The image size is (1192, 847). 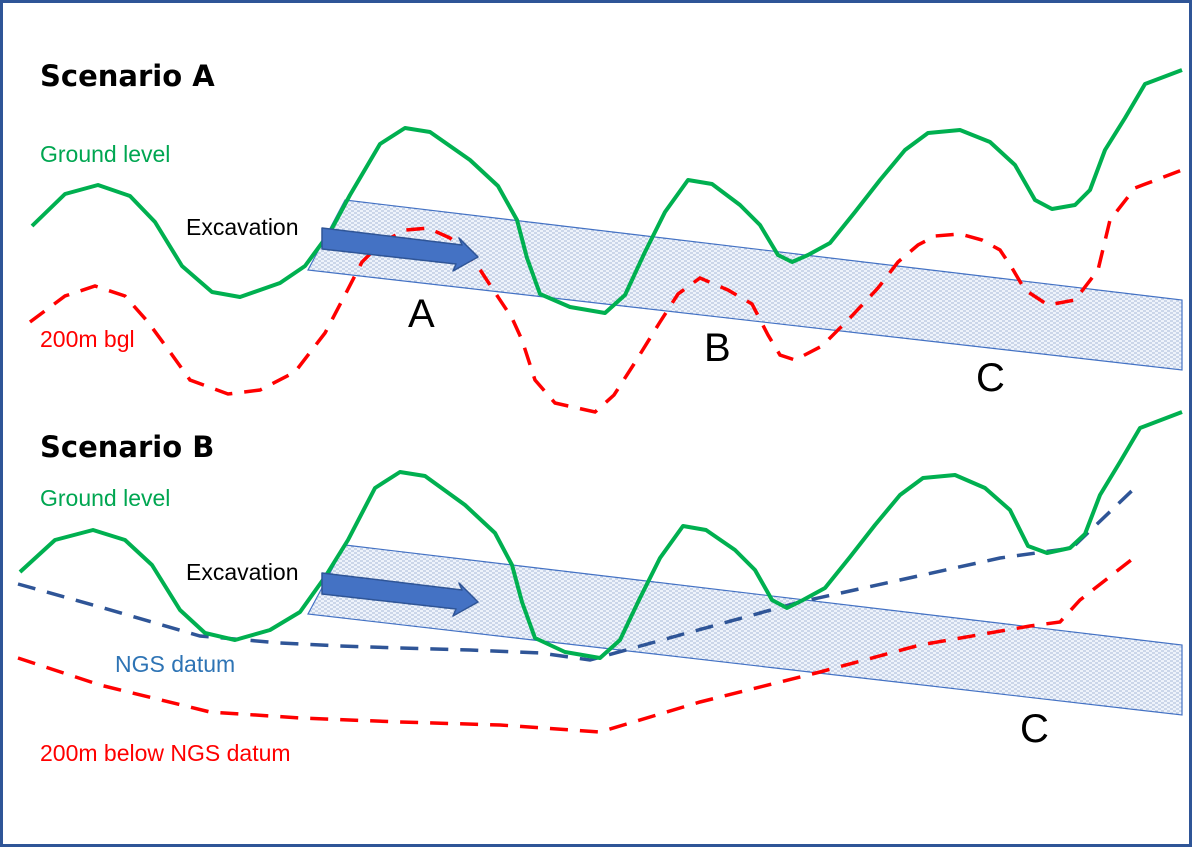 I want to click on point-label-b: B, so click(x=717, y=348).